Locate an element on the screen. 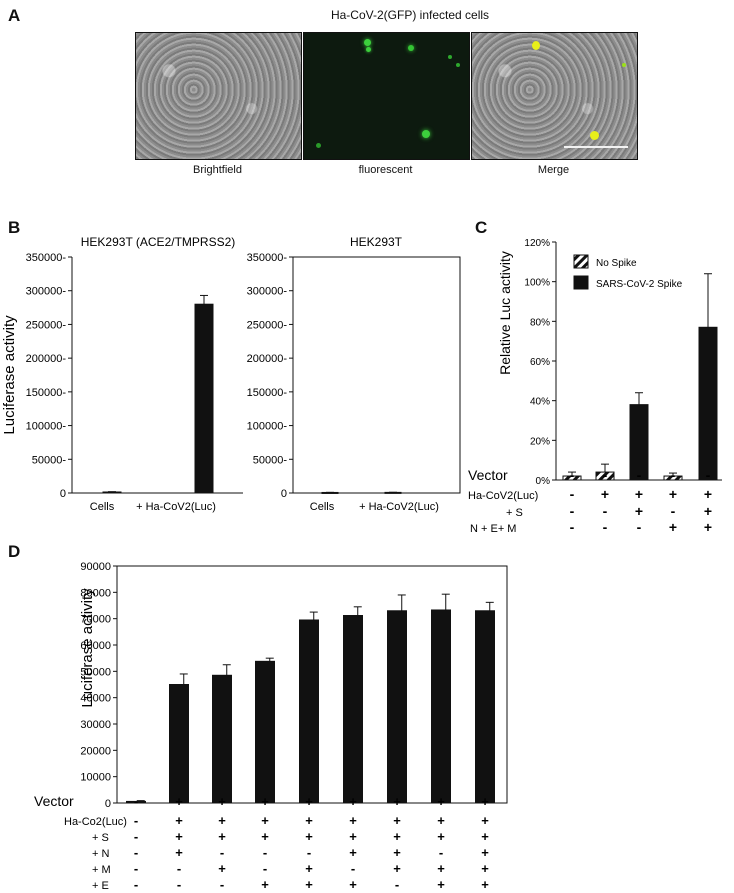  y-tick-label: 20000 is located at coordinates (95, 751).